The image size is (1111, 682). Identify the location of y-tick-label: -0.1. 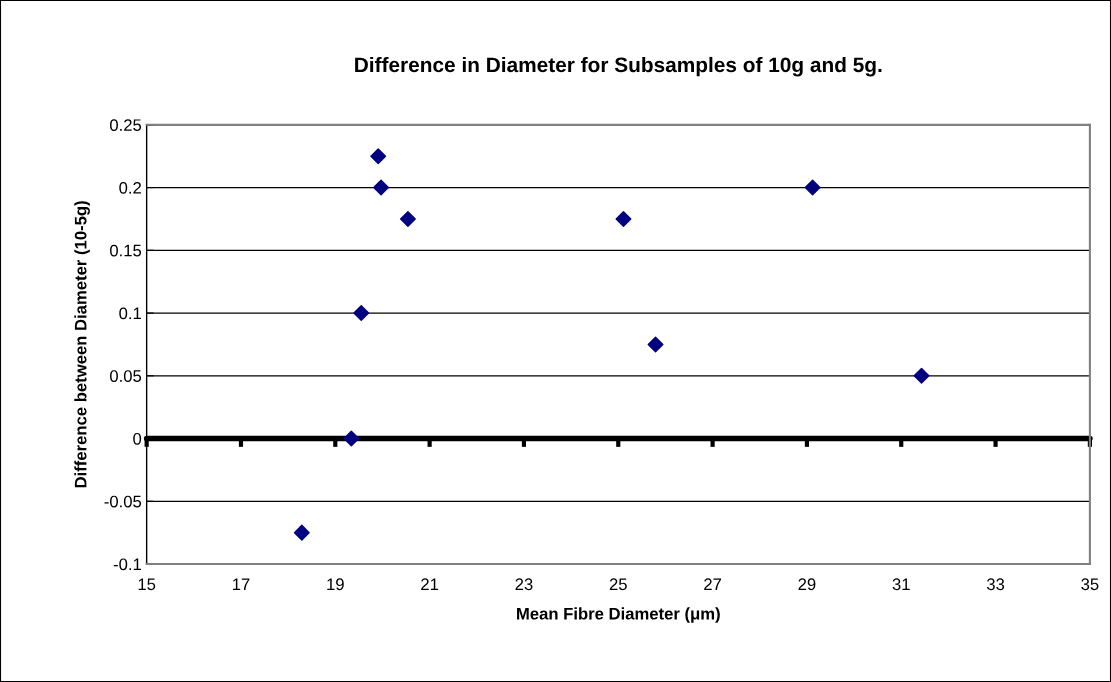
(127, 564).